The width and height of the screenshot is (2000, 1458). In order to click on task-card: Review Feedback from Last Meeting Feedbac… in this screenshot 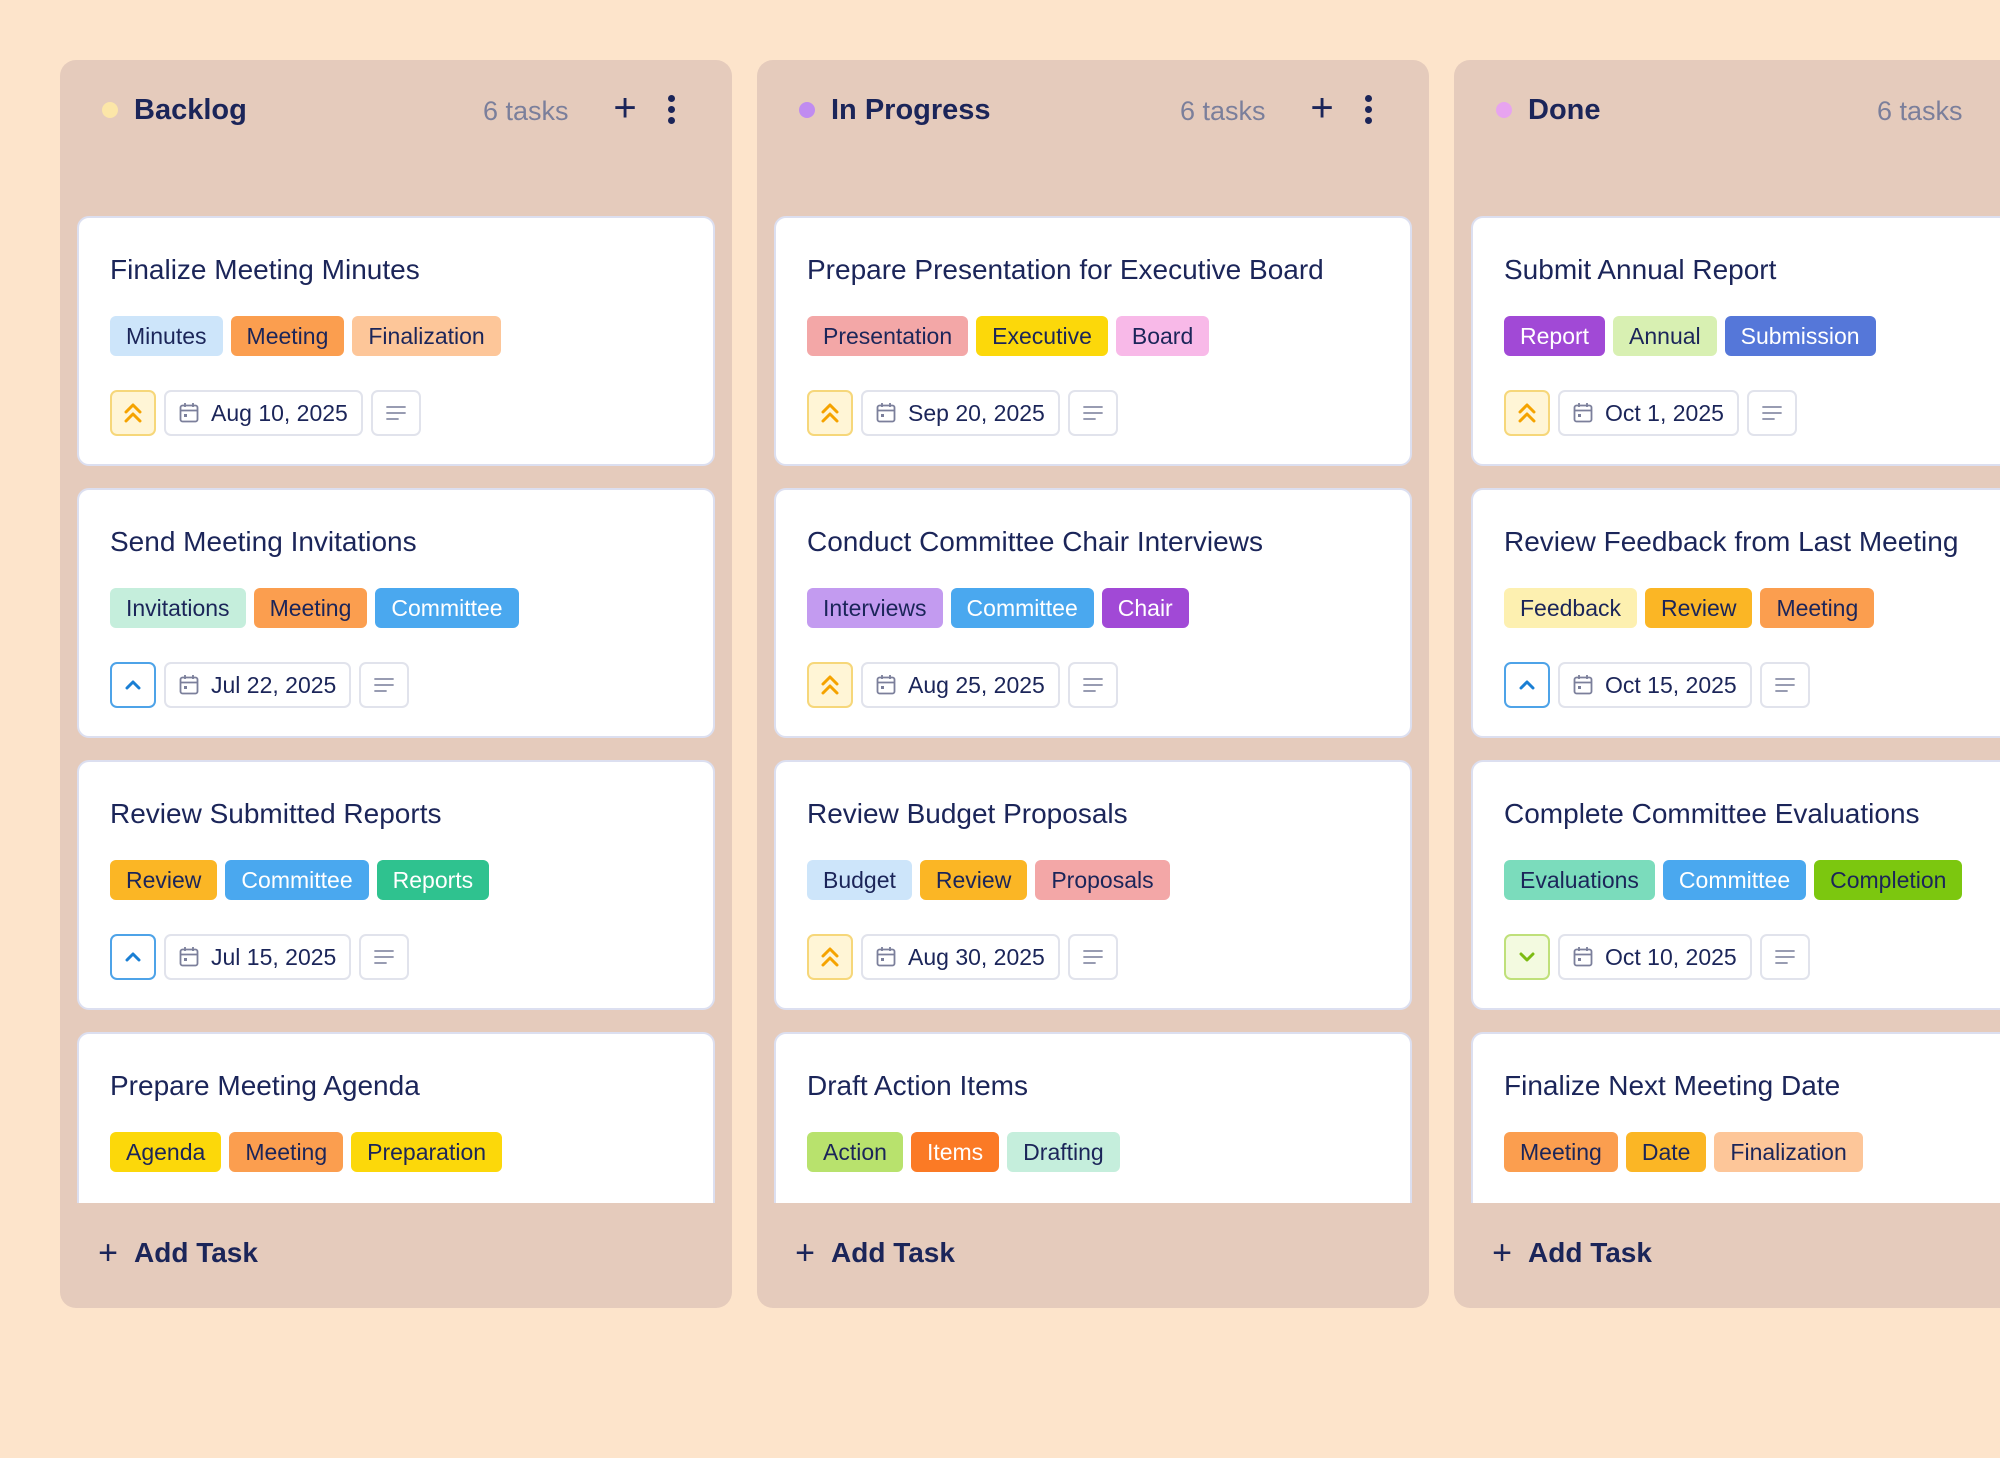, I will do `click(1735, 613)`.